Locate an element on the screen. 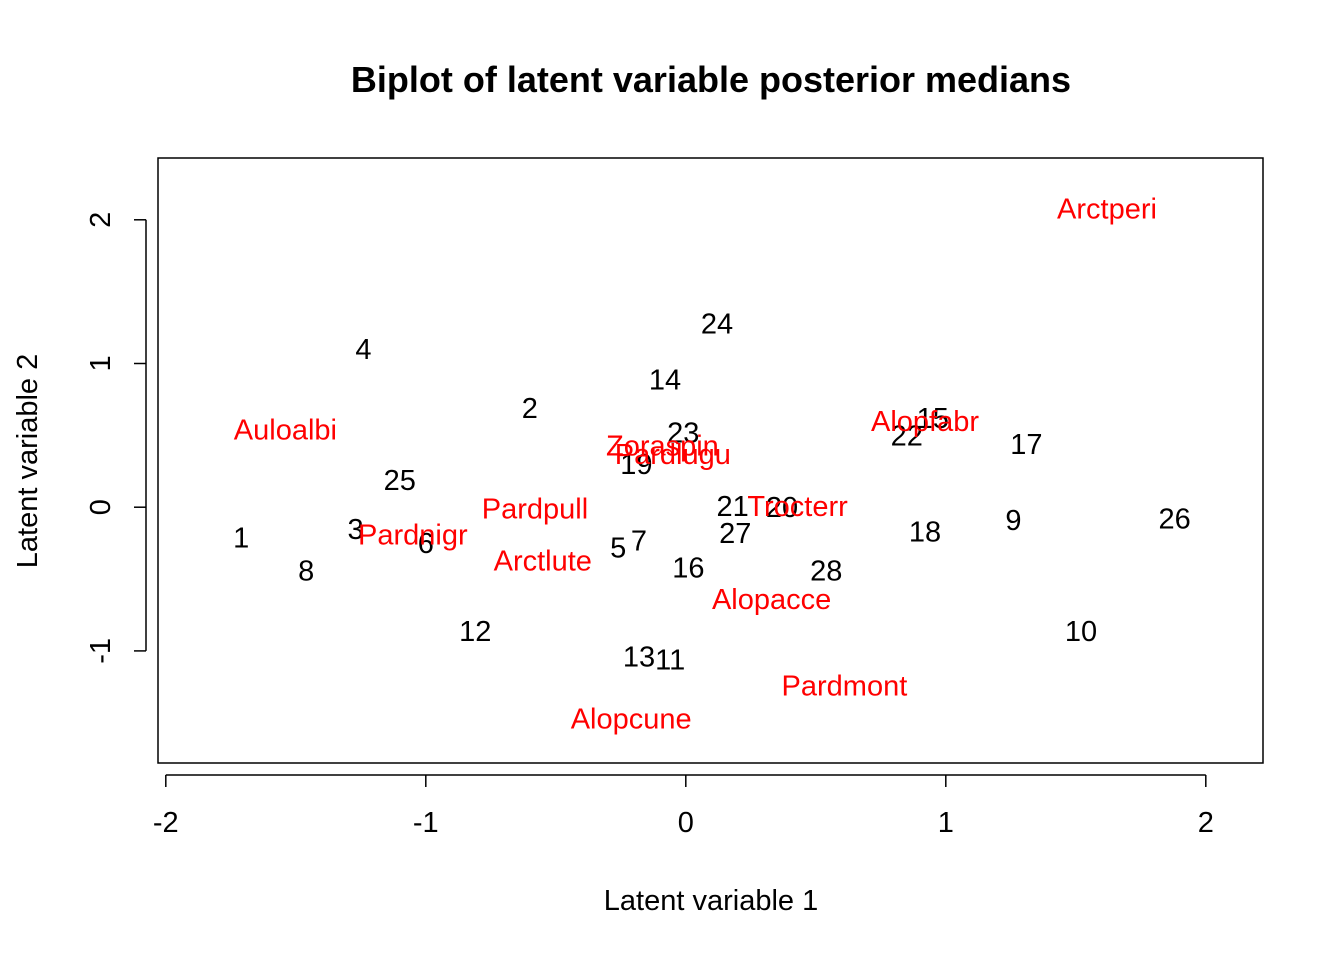 The height and width of the screenshot is (960, 1344). y-tick-label: -1 is located at coordinates (101, 651).